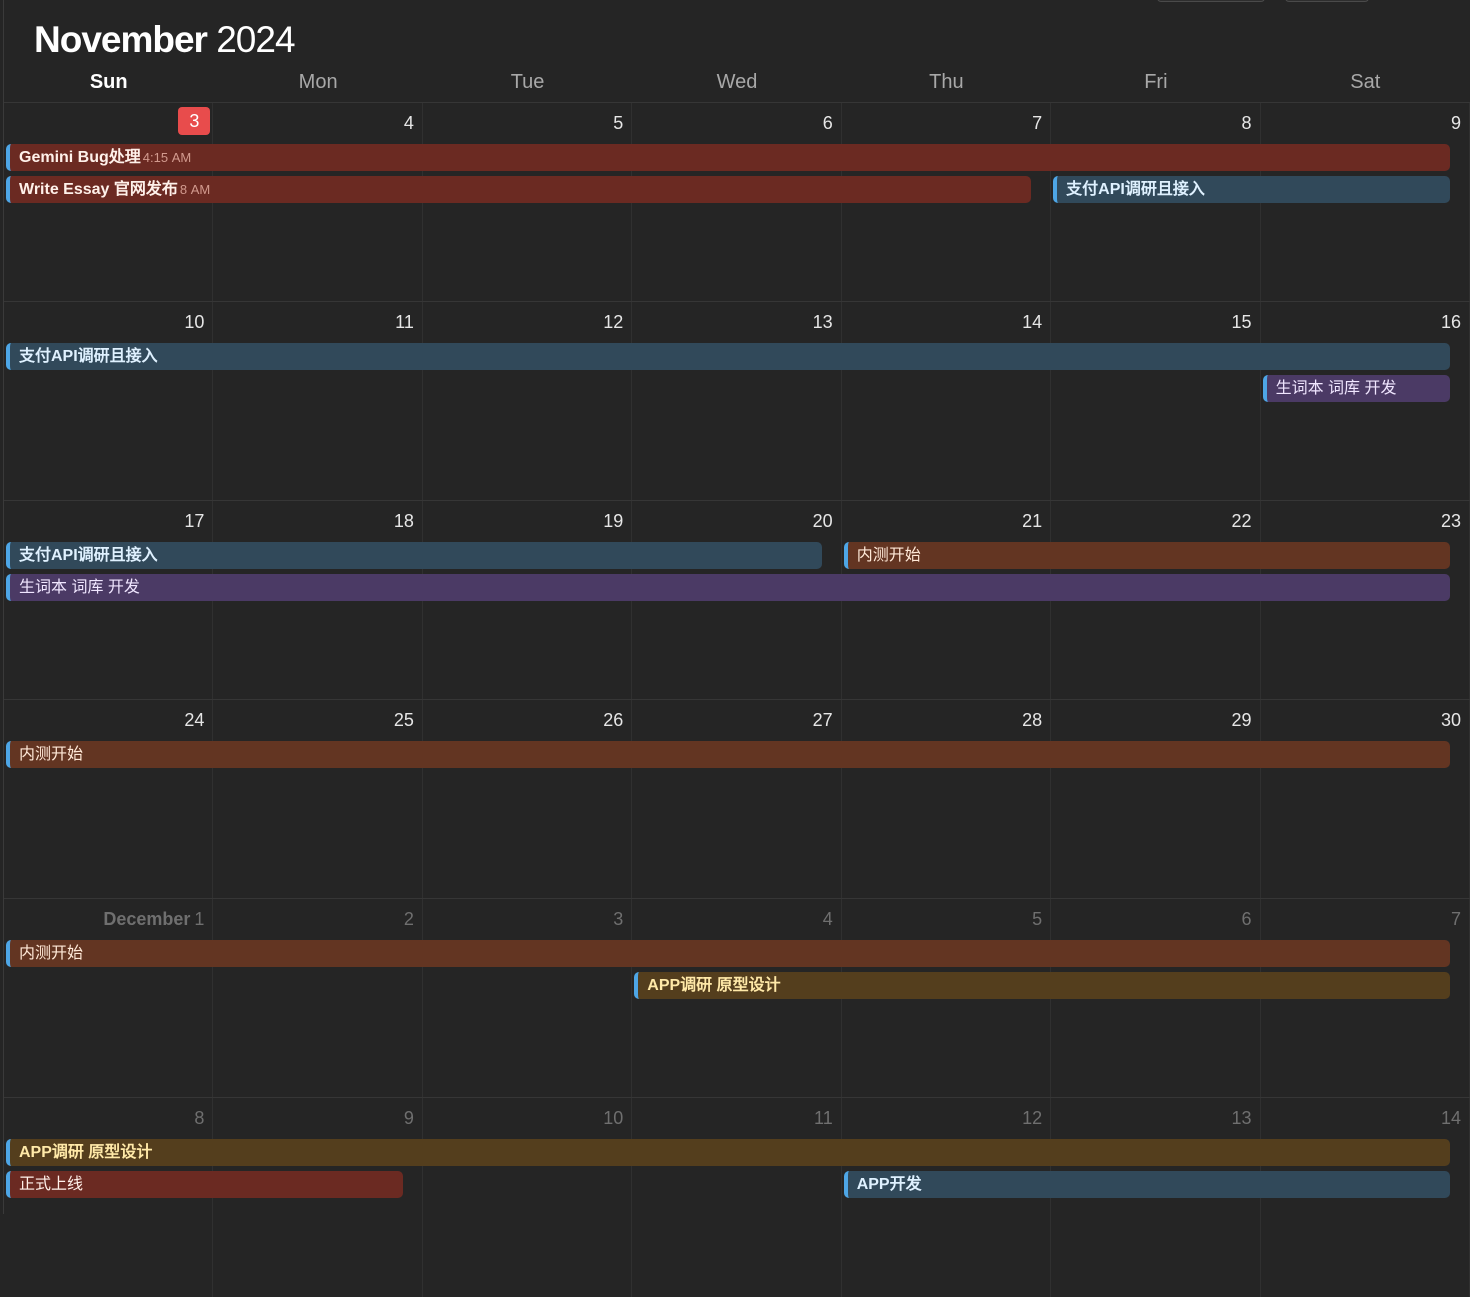 This screenshot has width=1470, height=1297. I want to click on today-button, so click(1327, 1).